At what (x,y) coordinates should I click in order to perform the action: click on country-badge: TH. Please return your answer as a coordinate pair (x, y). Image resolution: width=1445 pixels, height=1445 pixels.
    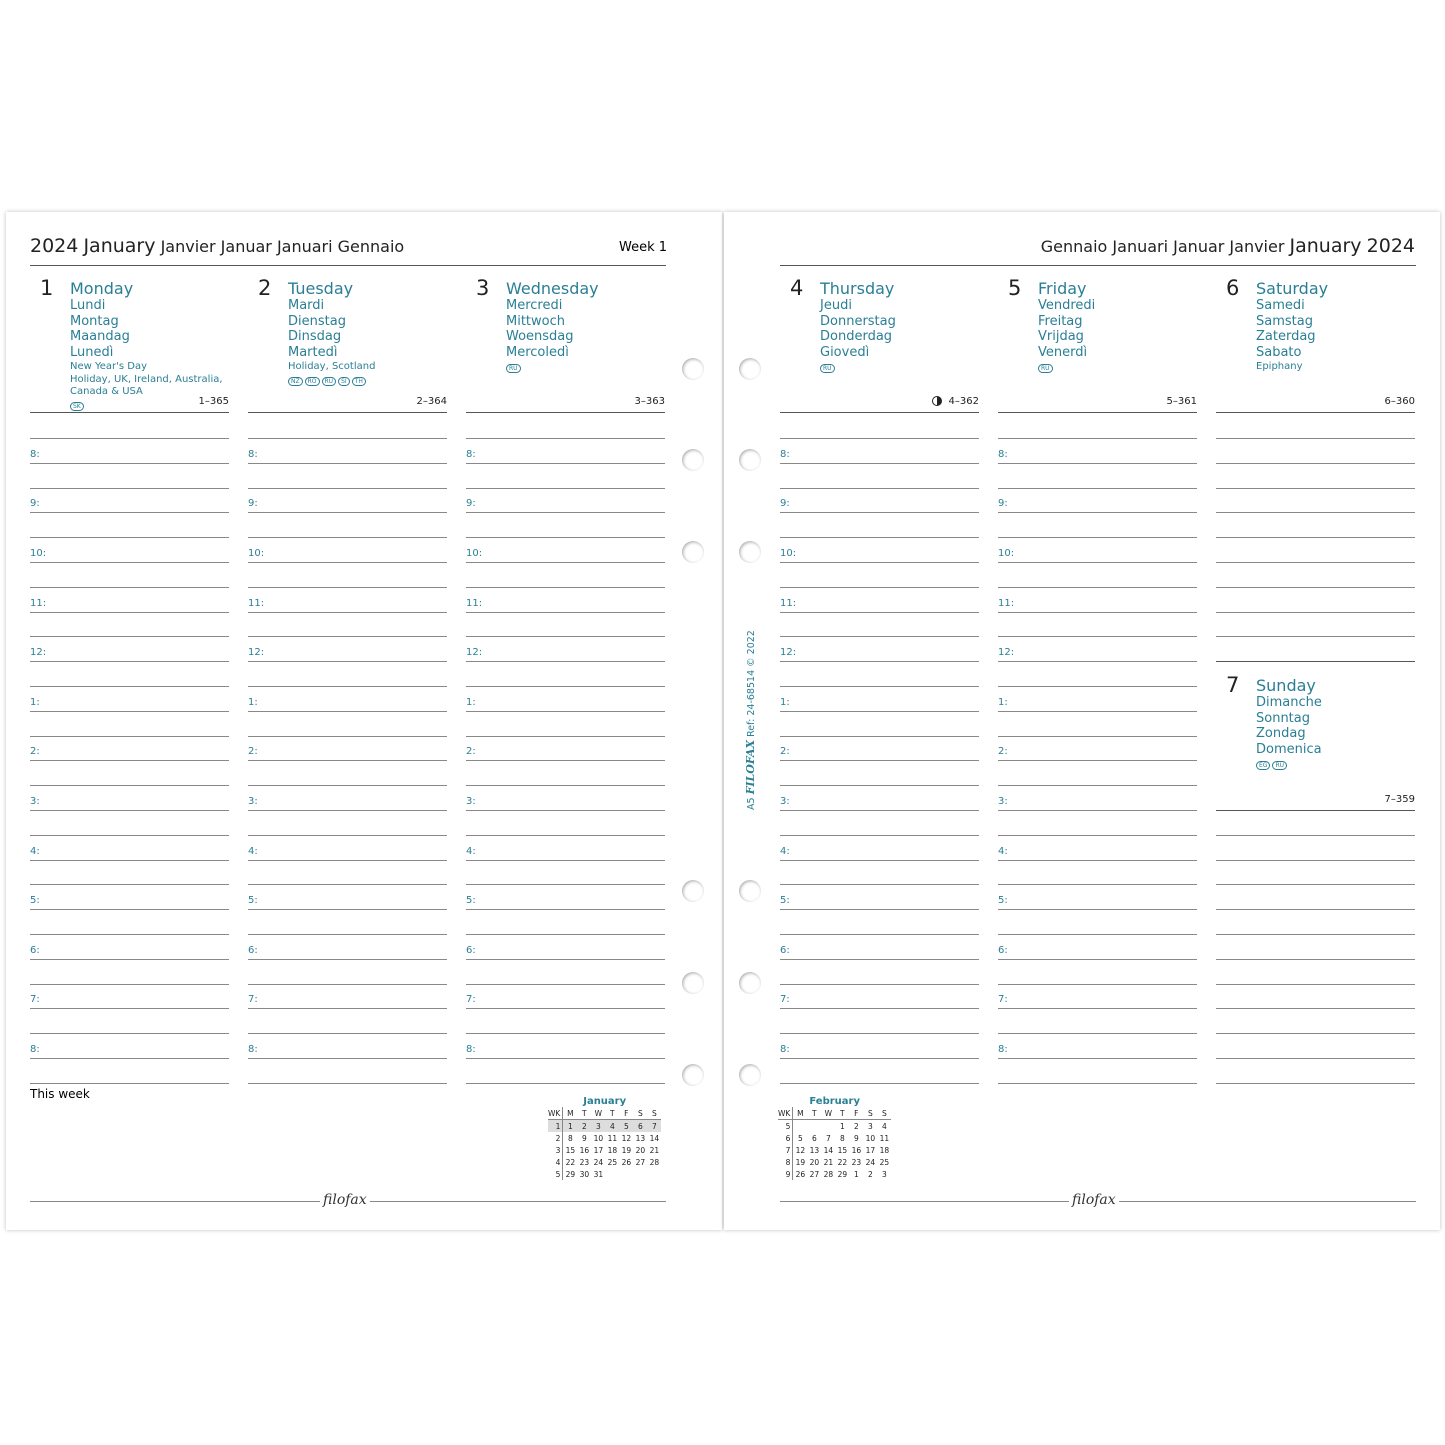
    Looking at the image, I should click on (358, 381).